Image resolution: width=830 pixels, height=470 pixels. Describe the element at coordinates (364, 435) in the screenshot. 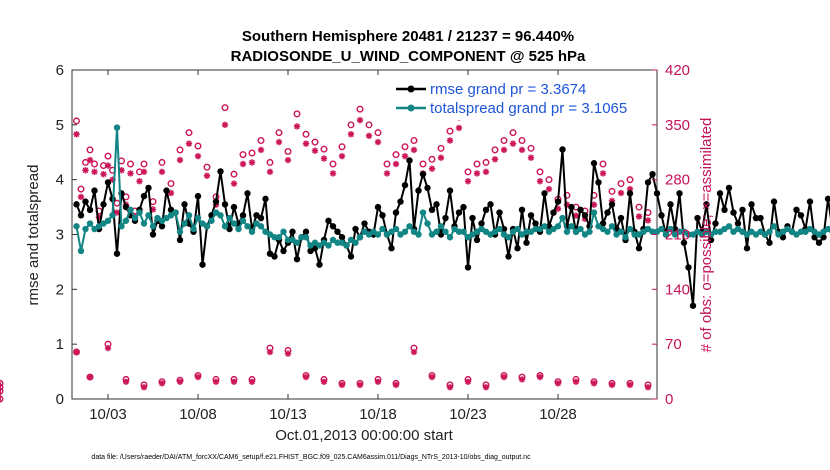

I see `x-axis-label: Oct.01,2013 00:00:00 start` at that location.